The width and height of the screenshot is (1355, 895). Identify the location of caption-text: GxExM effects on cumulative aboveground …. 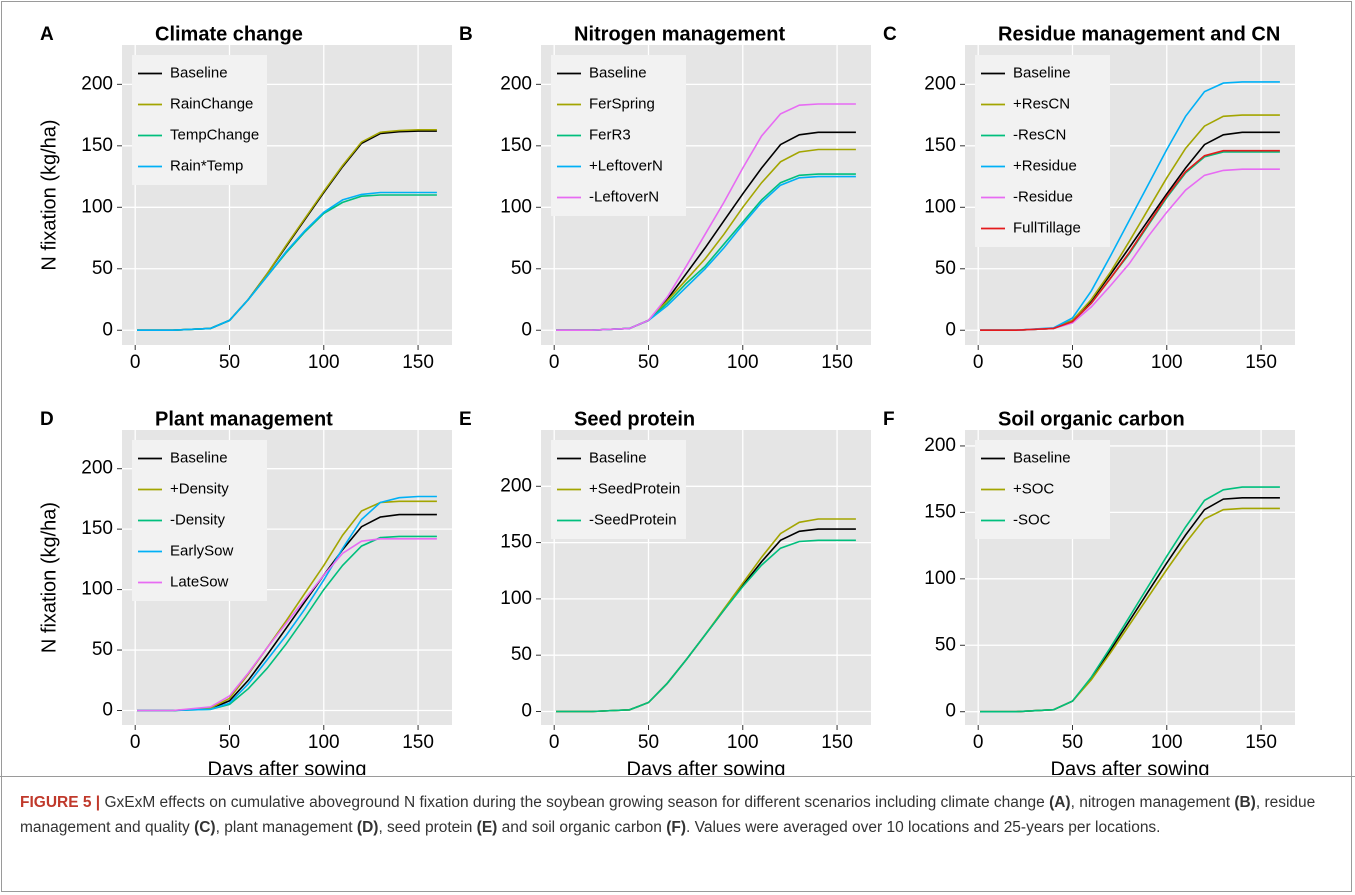
(575, 802).